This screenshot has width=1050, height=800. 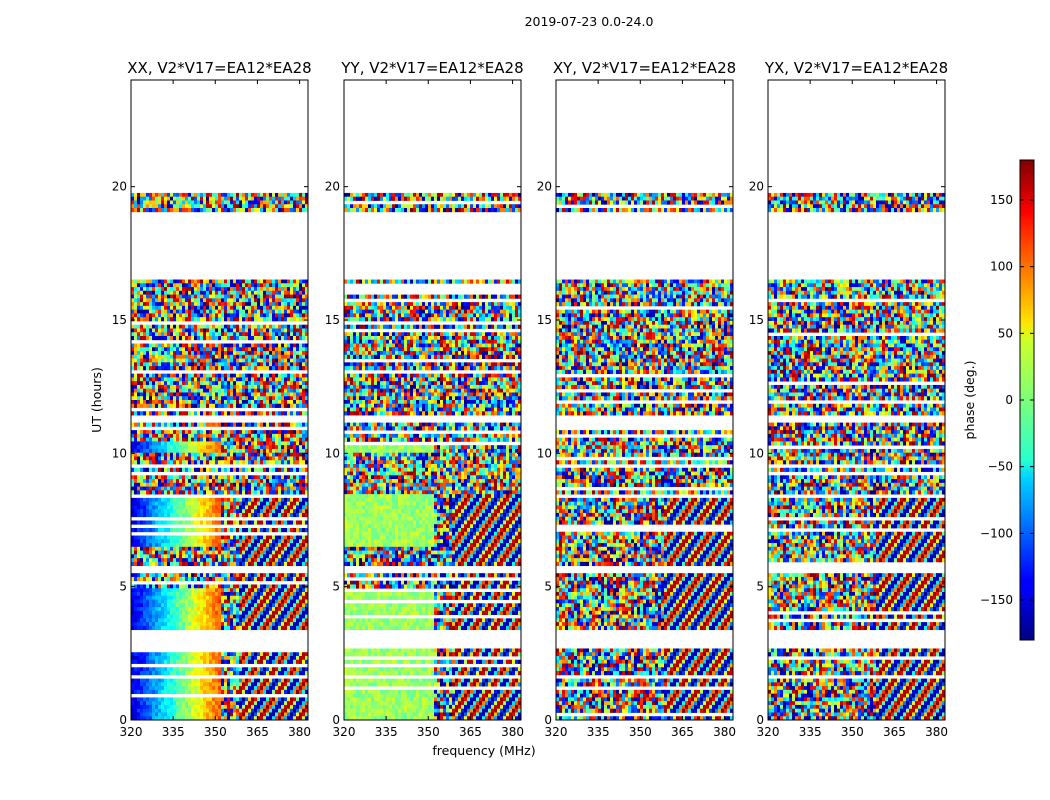 I want to click on x-axis-label: frequency (MHz), so click(x=483, y=750).